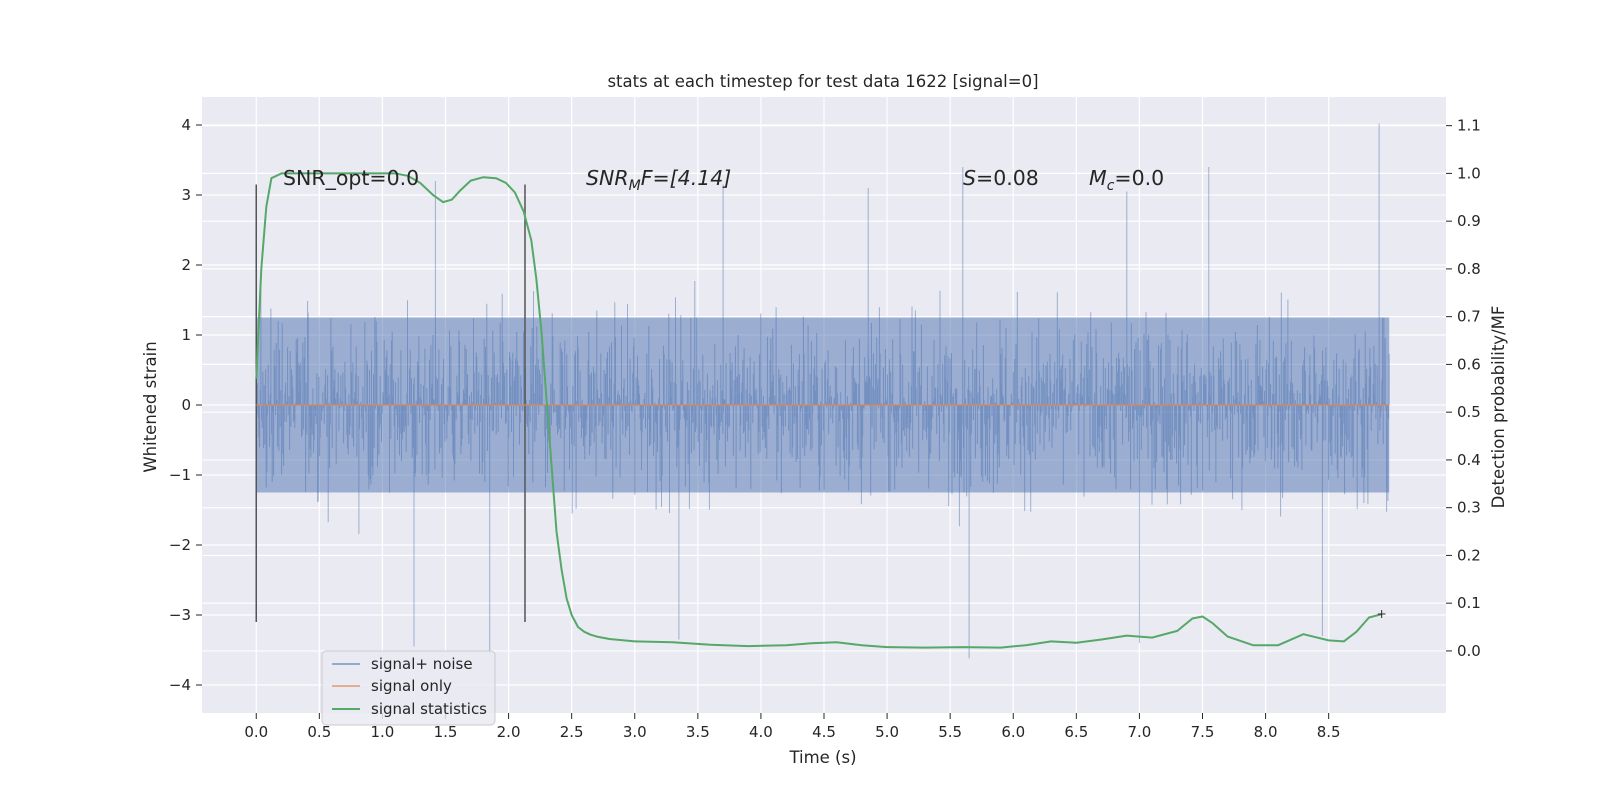 This screenshot has height=800, width=1600. I want to click on y-tick-label: −4, so click(180, 685).